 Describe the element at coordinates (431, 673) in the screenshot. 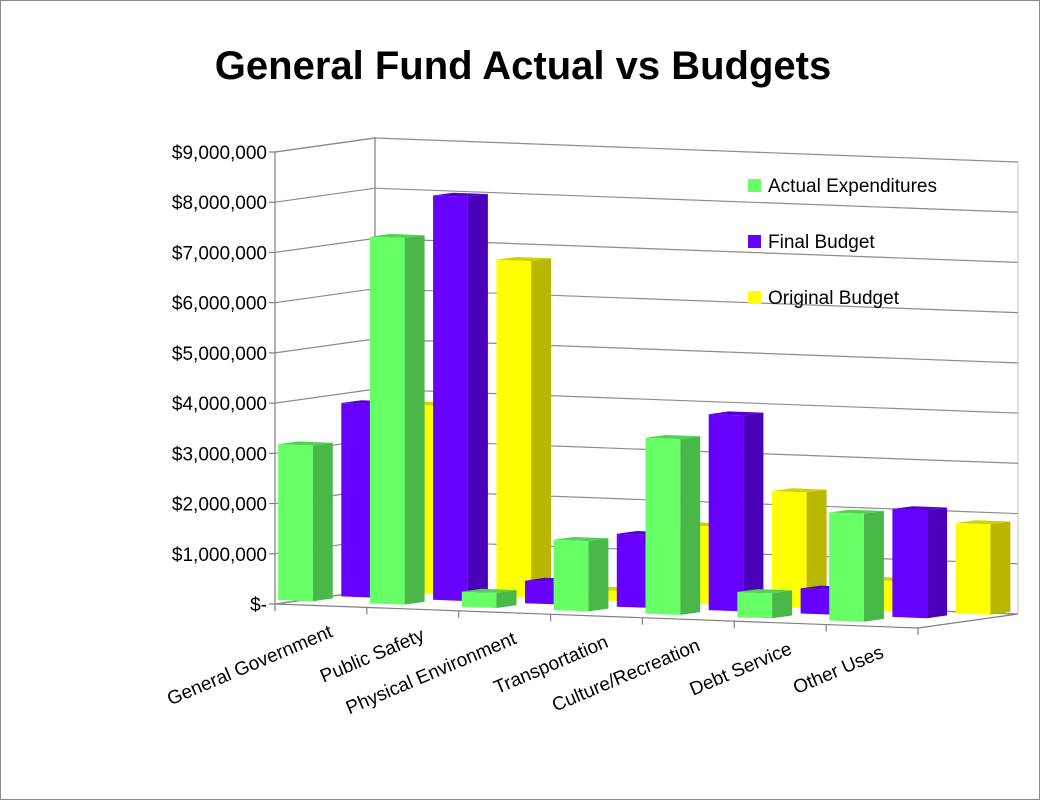

I see `category-label: Physical Environment` at that location.